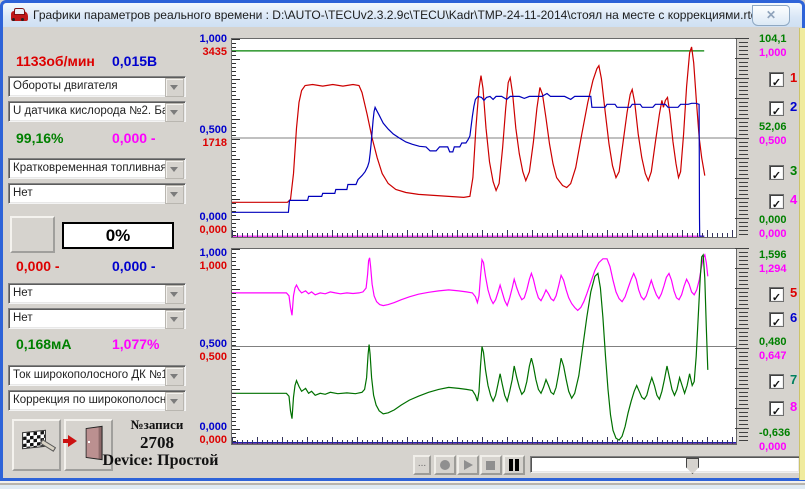 The width and height of the screenshot is (805, 489). I want to click on top-right-max-green: 104,1, so click(773, 39).